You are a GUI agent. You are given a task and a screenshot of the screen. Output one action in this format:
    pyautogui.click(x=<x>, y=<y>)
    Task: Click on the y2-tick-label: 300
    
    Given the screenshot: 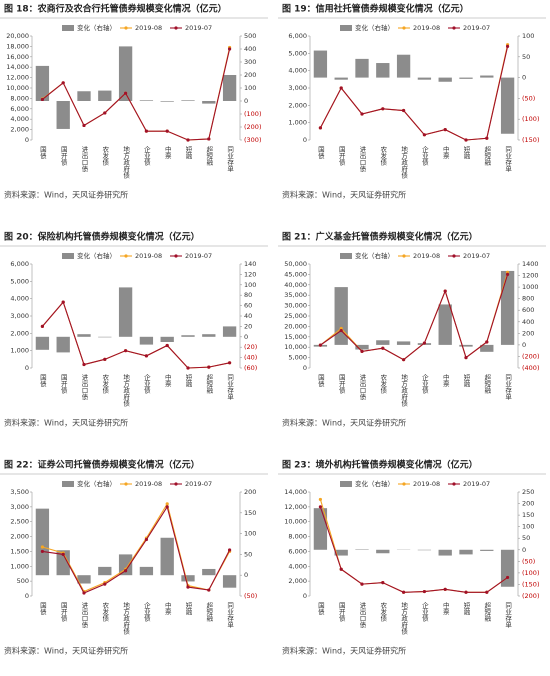 What is the action you would take?
    pyautogui.click(x=250, y=62)
    